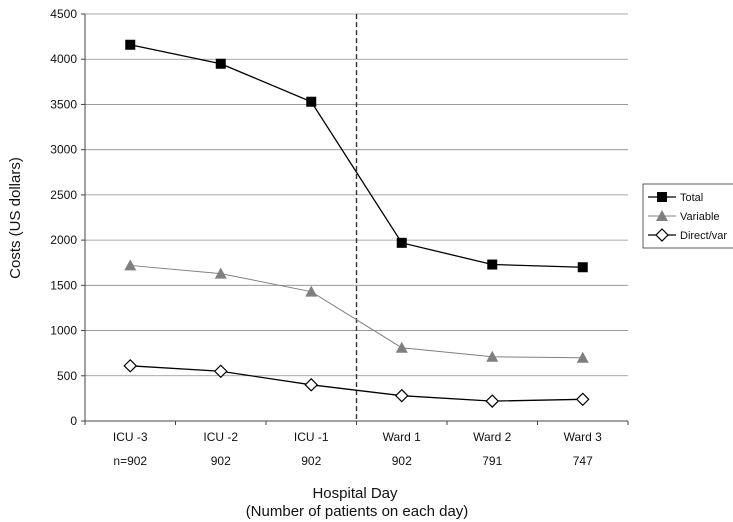 The height and width of the screenshot is (522, 733). What do you see at coordinates (63, 14) in the screenshot?
I see `y-tick-label: 4500` at bounding box center [63, 14].